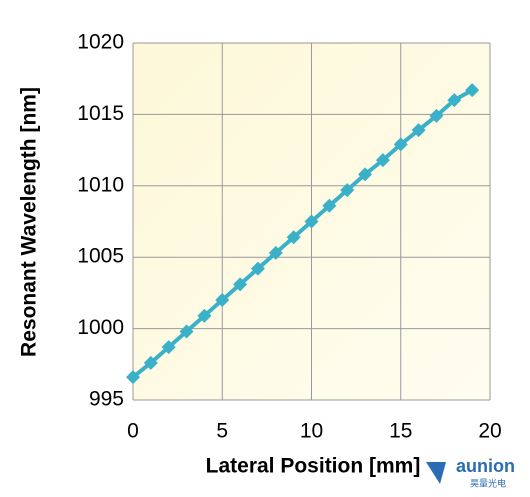 The image size is (530, 497). What do you see at coordinates (29, 222) in the screenshot?
I see `y-axis-title: Resonant Wavelength [nm]` at bounding box center [29, 222].